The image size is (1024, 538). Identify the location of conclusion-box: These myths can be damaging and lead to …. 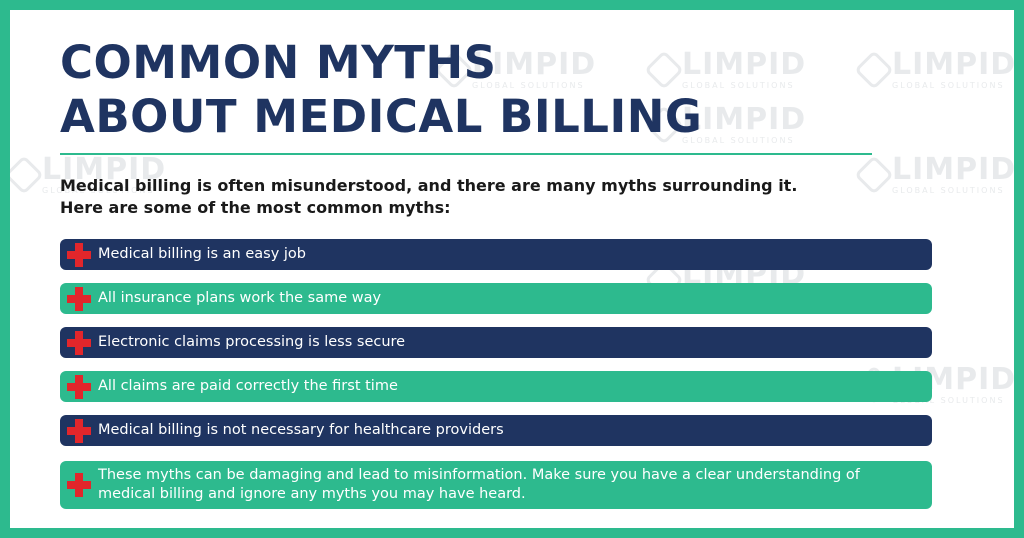
(496, 485).